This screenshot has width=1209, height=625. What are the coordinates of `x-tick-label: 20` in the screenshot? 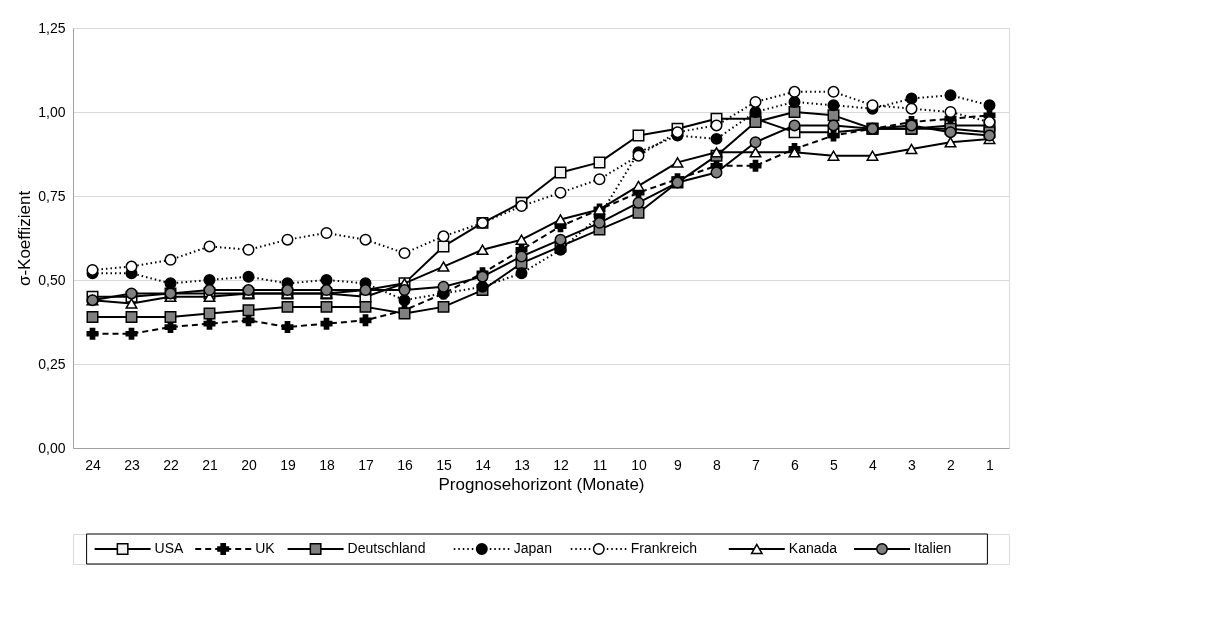 It's located at (249, 464).